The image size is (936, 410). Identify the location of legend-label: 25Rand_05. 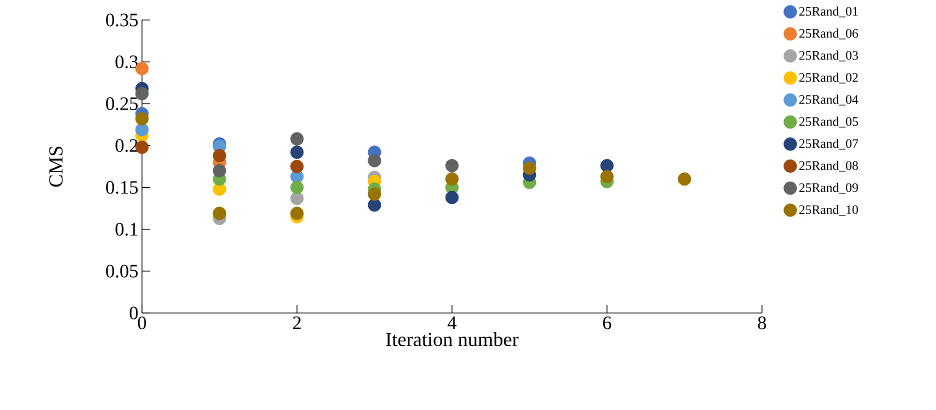
(828, 122).